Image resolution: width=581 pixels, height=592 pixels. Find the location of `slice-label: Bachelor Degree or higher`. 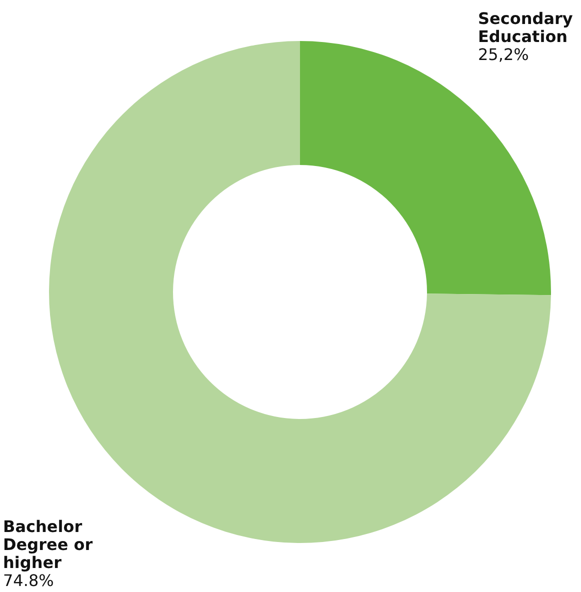

slice-label: Bachelor Degree or higher is located at coordinates (48, 544).